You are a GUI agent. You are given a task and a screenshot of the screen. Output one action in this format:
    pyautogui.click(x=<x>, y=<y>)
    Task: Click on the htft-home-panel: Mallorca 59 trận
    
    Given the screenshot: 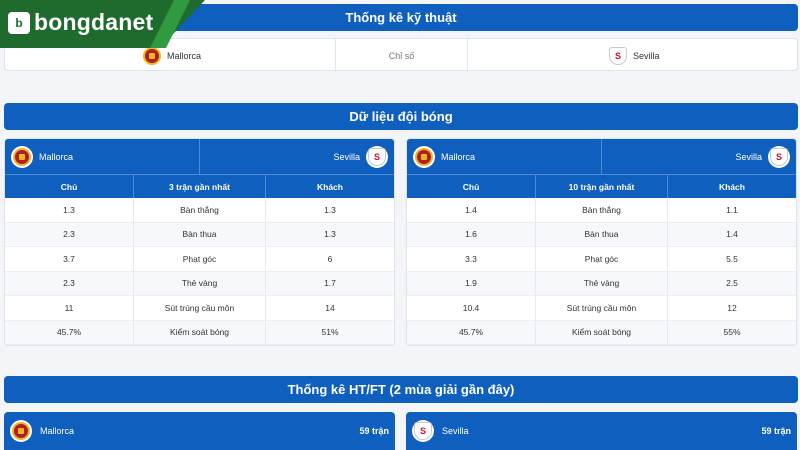 What is the action you would take?
    pyautogui.click(x=199, y=431)
    